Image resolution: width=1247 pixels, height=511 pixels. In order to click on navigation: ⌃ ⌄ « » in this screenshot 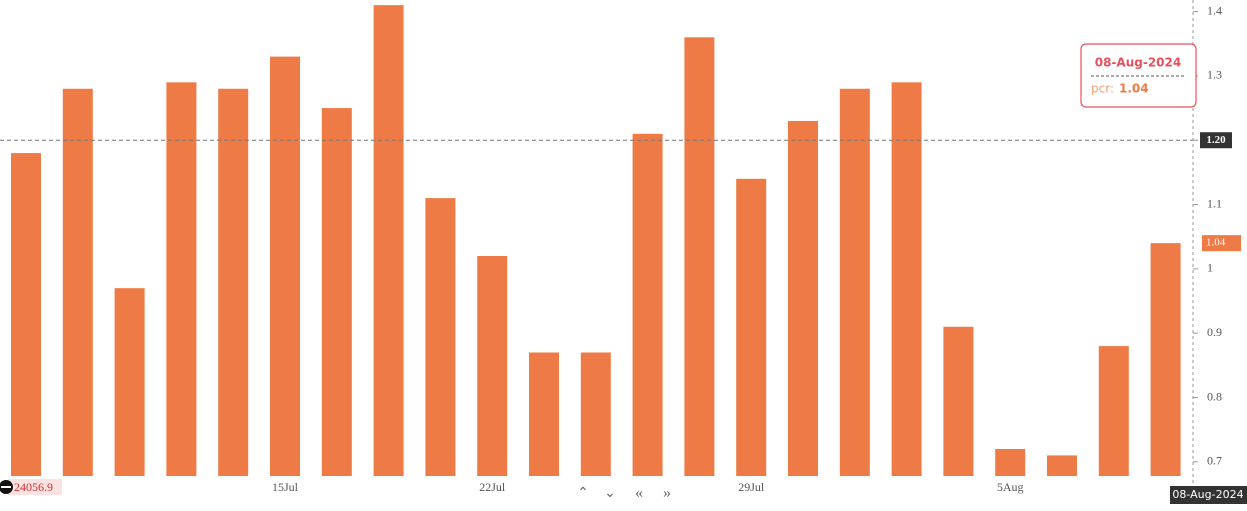, I will do `click(624, 493)`.